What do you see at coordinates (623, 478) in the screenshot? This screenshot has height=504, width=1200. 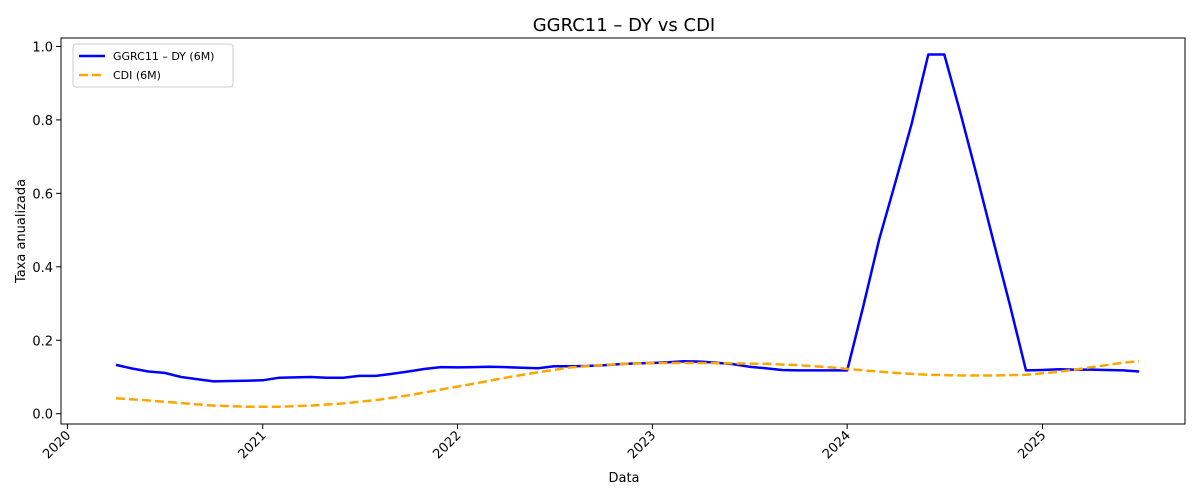 I see `x-axis-title: Data` at bounding box center [623, 478].